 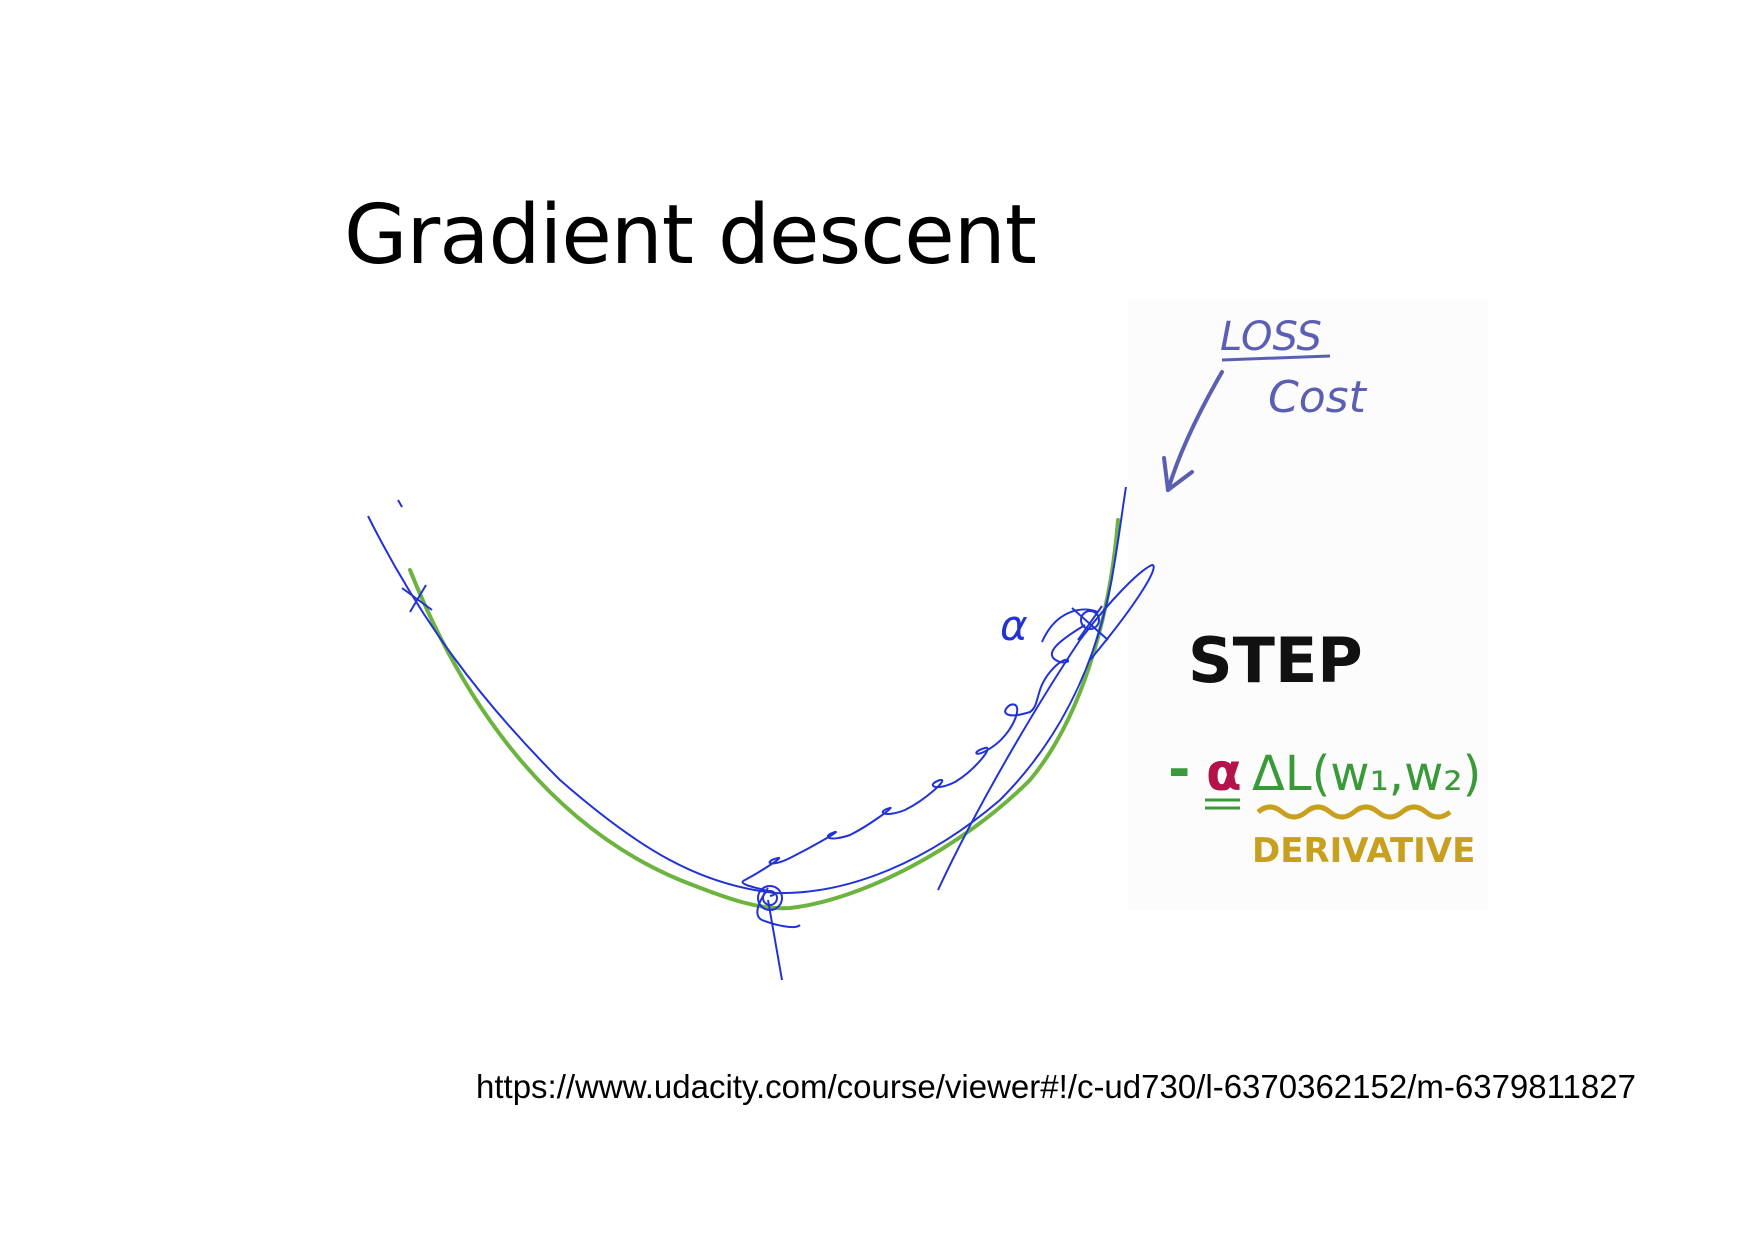 I want to click on derivative-label: DERIVATIVE, so click(x=1363, y=851).